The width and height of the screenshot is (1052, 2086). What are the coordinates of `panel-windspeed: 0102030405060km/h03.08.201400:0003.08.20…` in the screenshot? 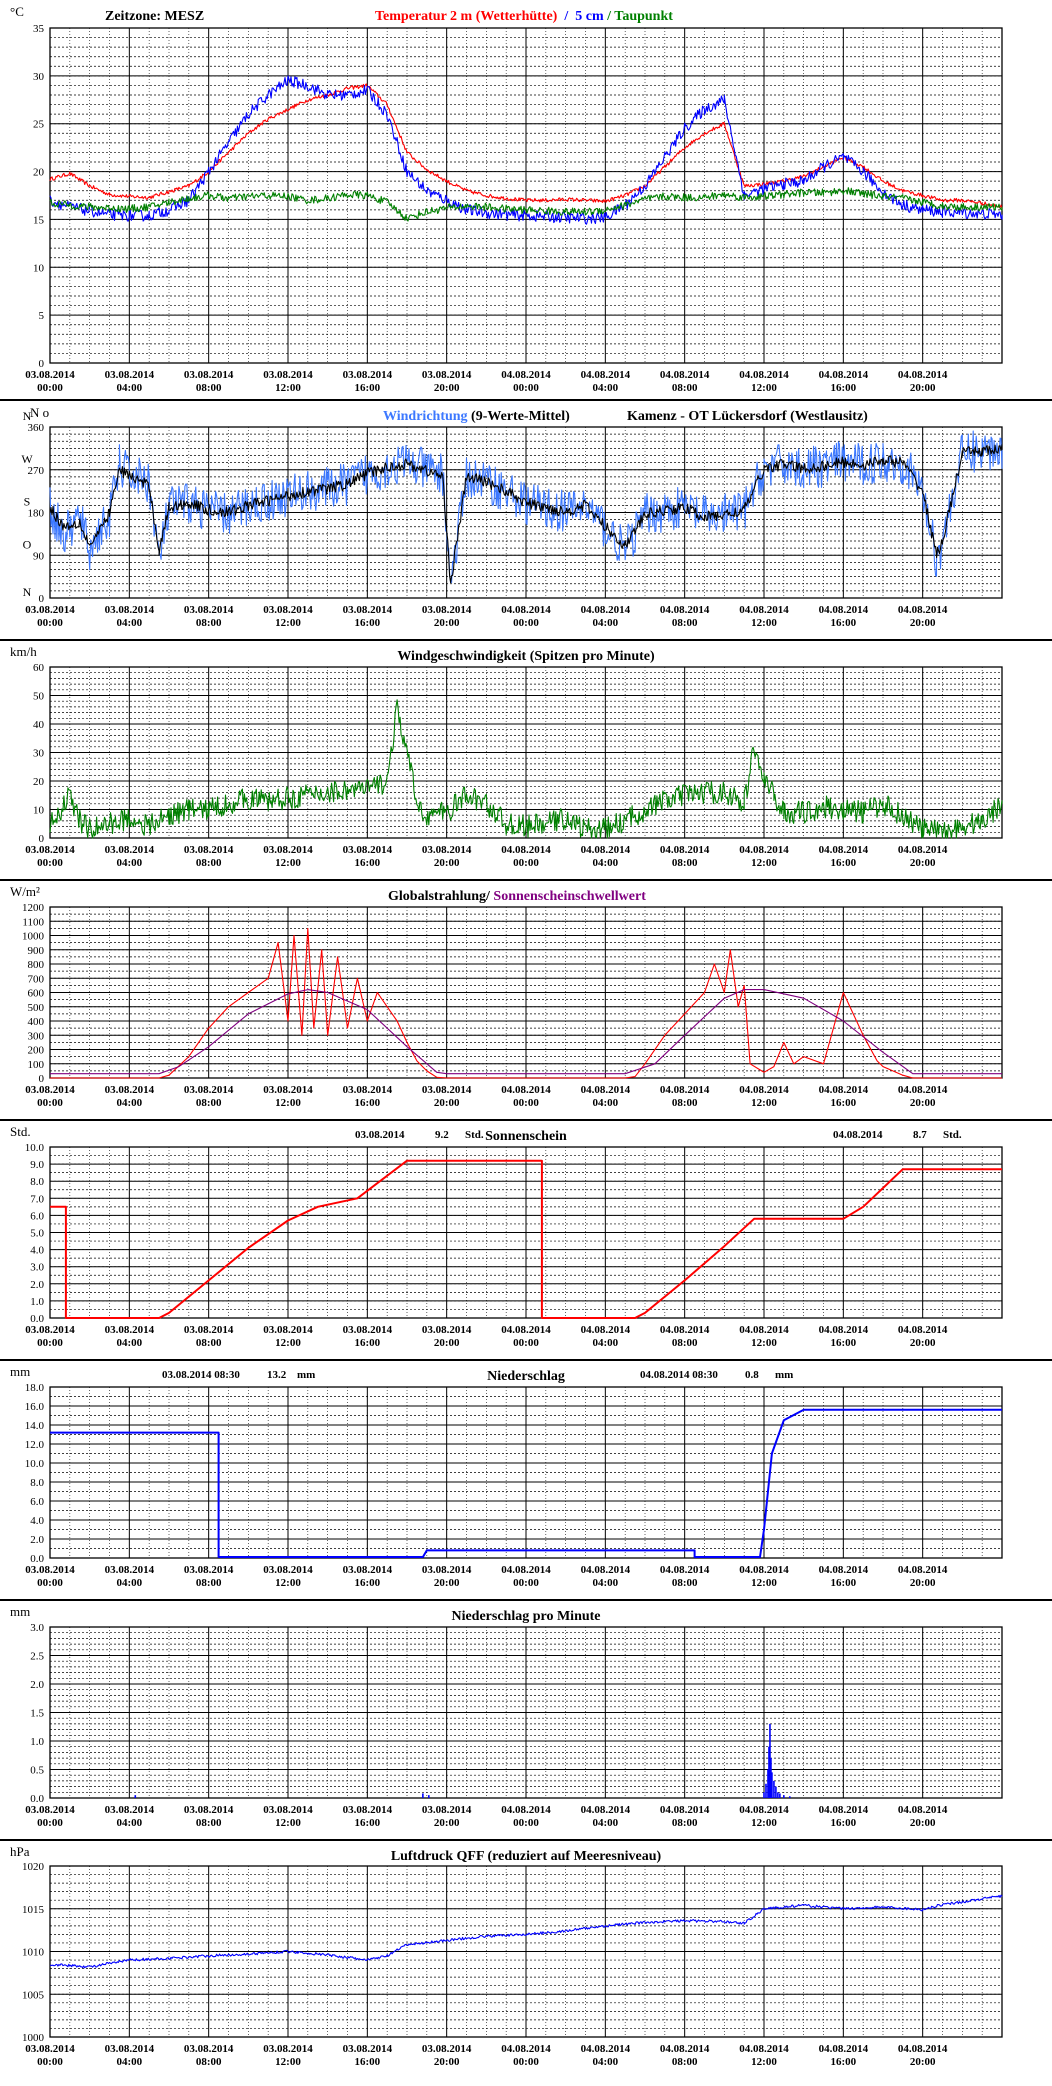 It's located at (526, 754).